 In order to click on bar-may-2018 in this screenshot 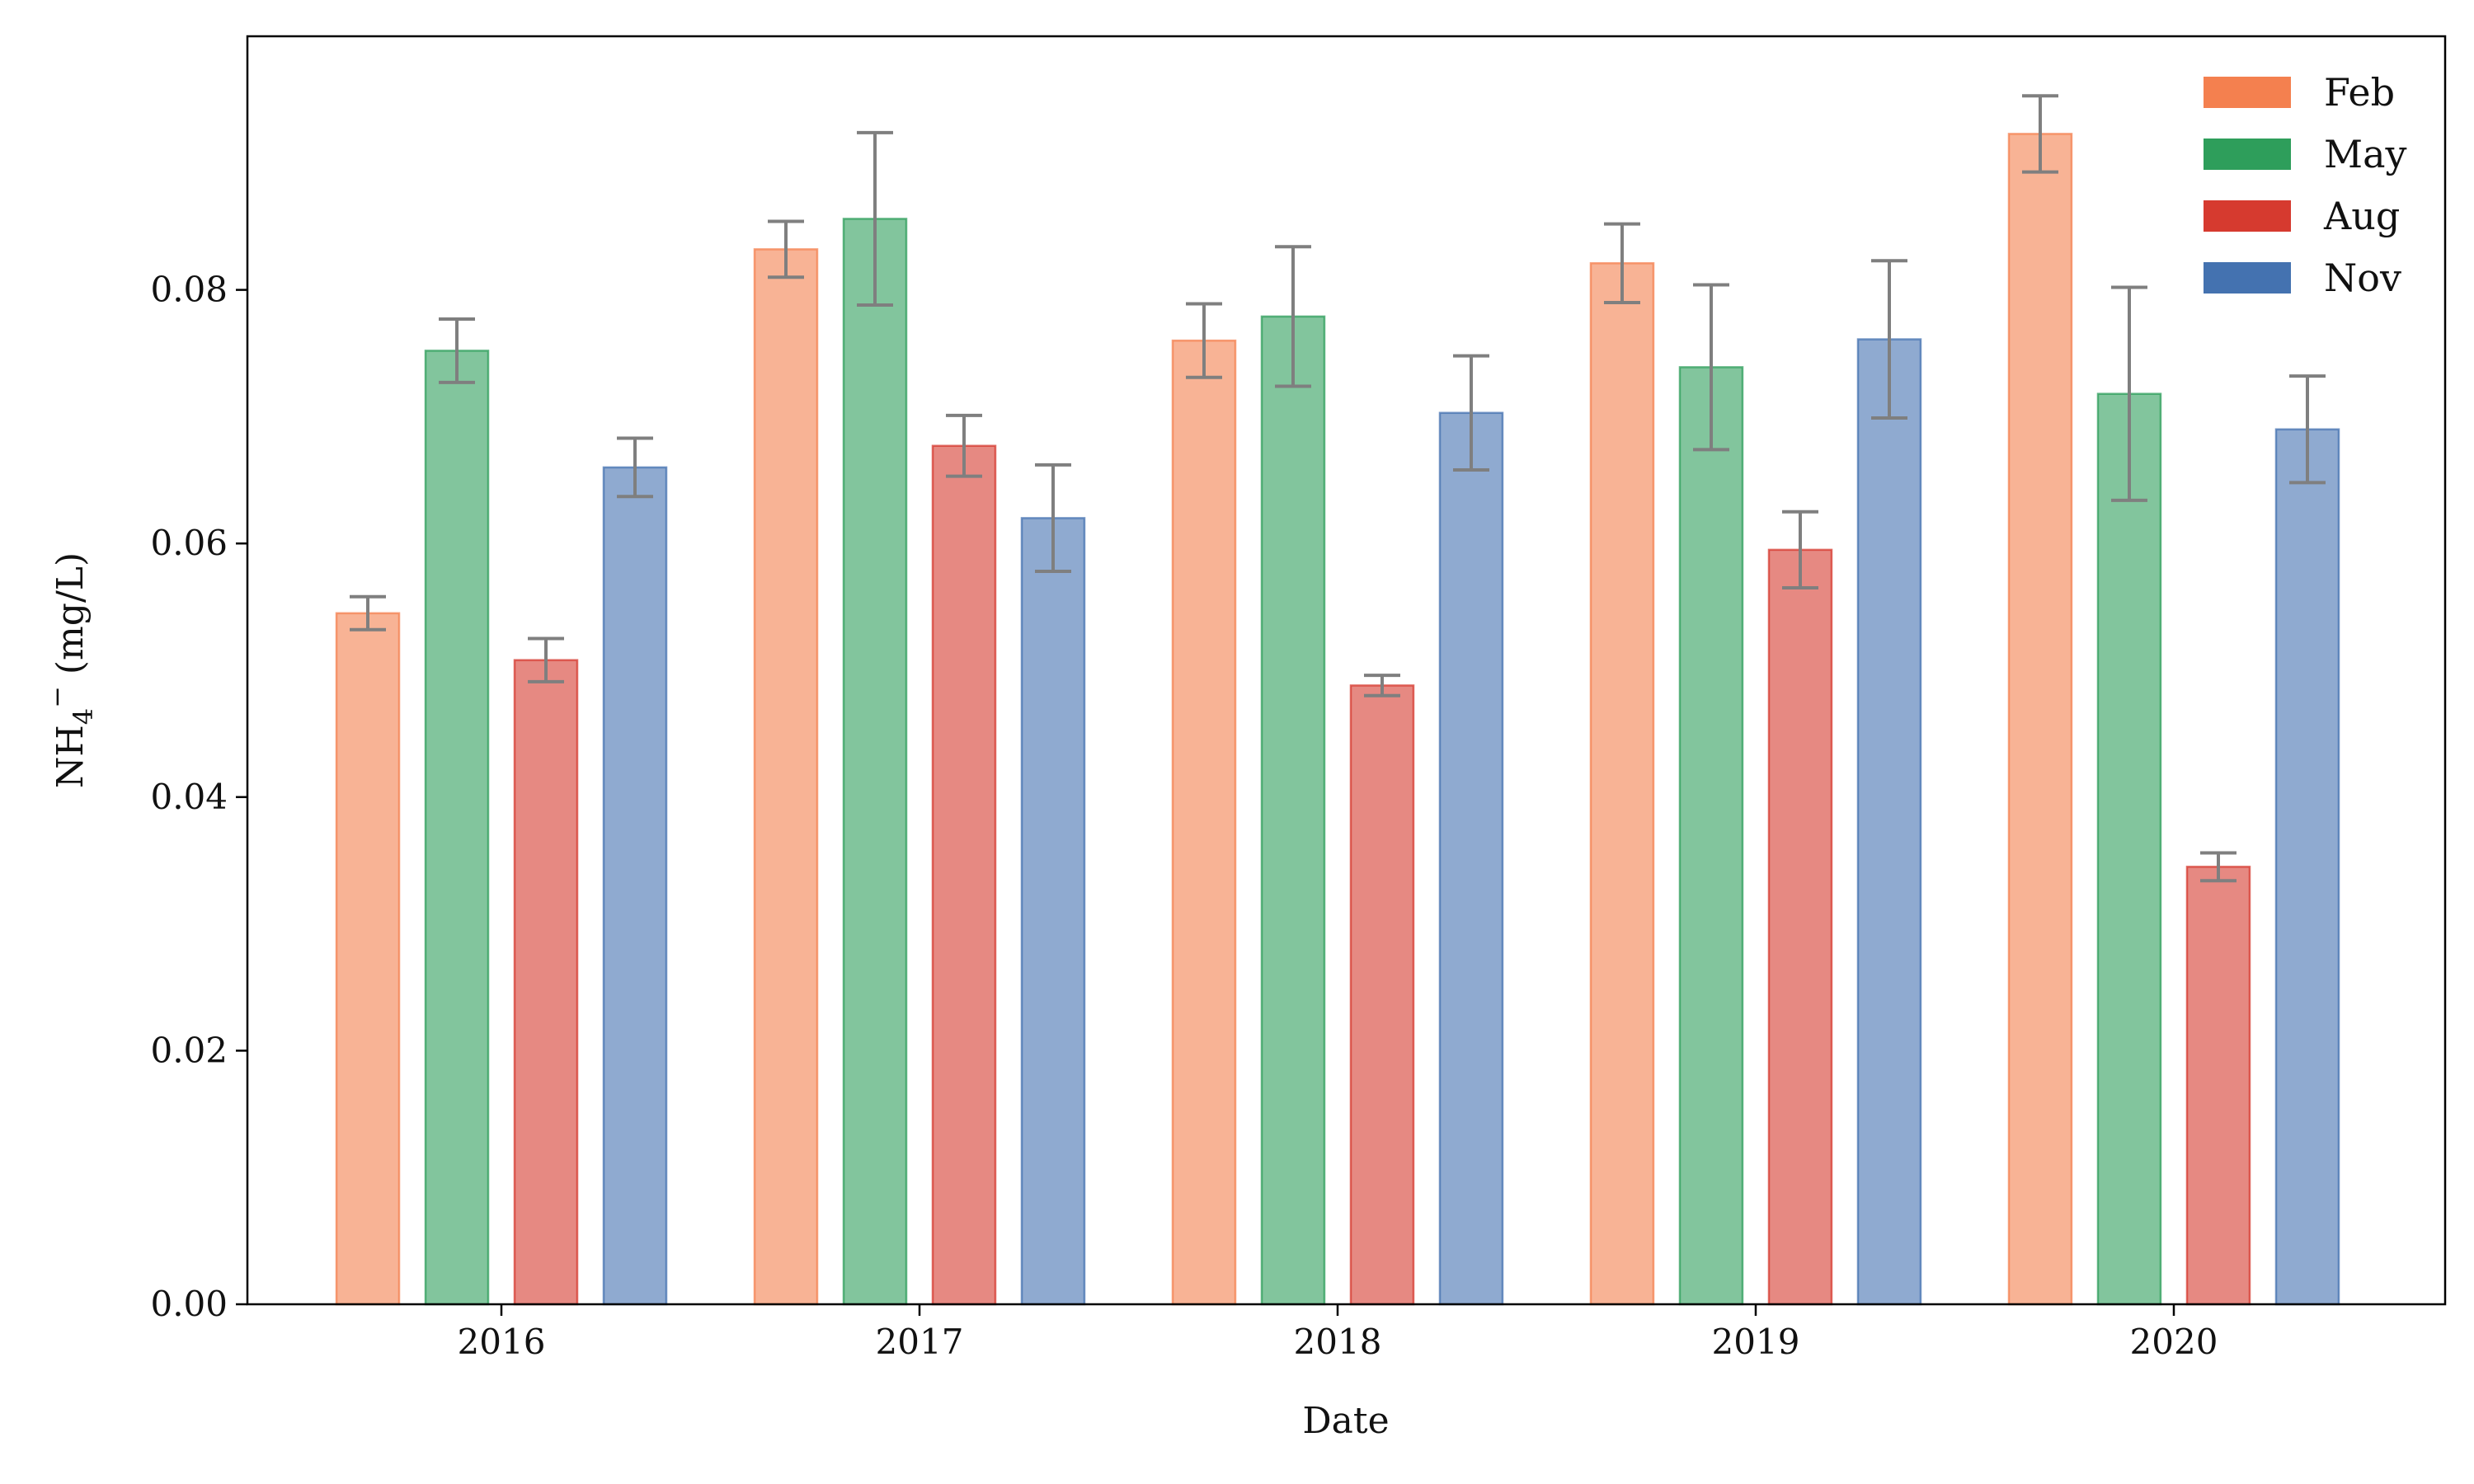, I will do `click(1293, 810)`.